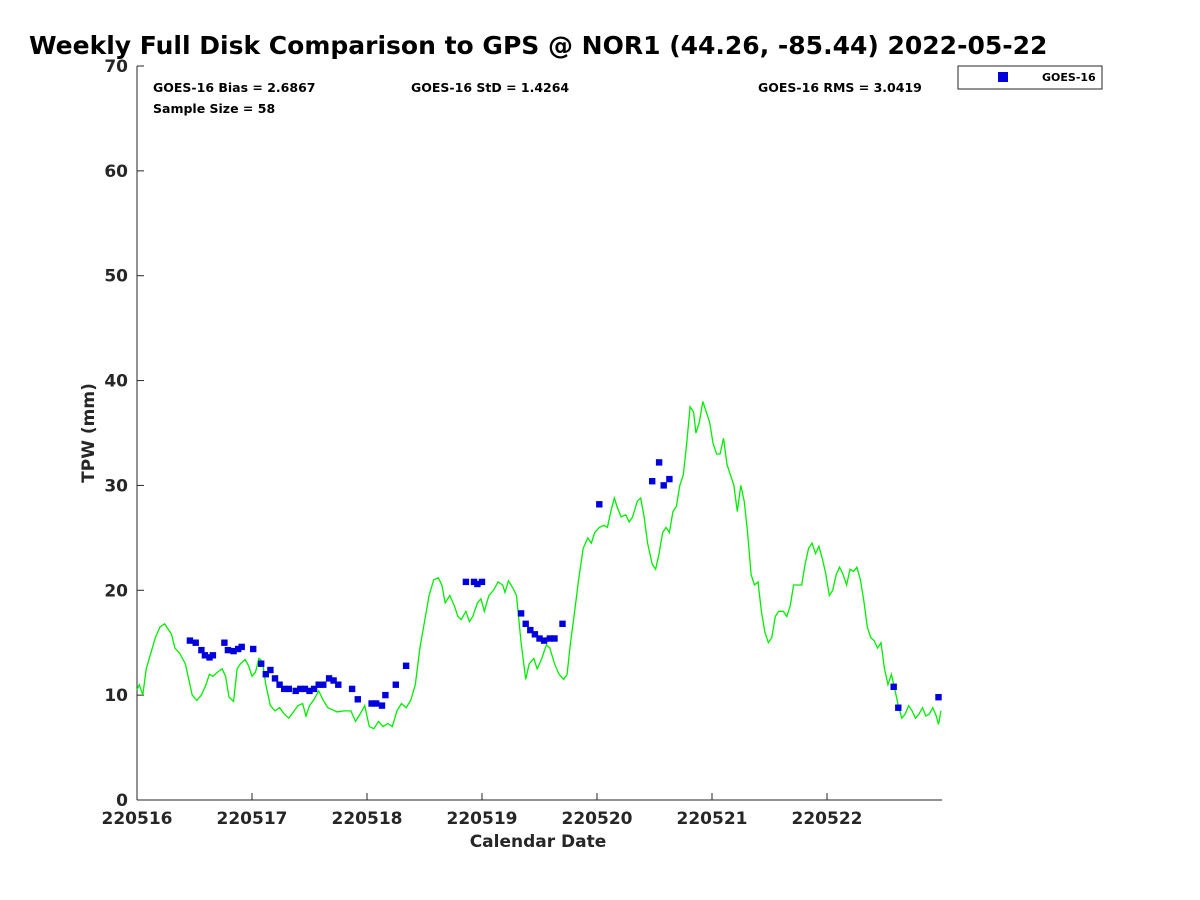  I want to click on y-tick-label: 20, so click(116, 591).